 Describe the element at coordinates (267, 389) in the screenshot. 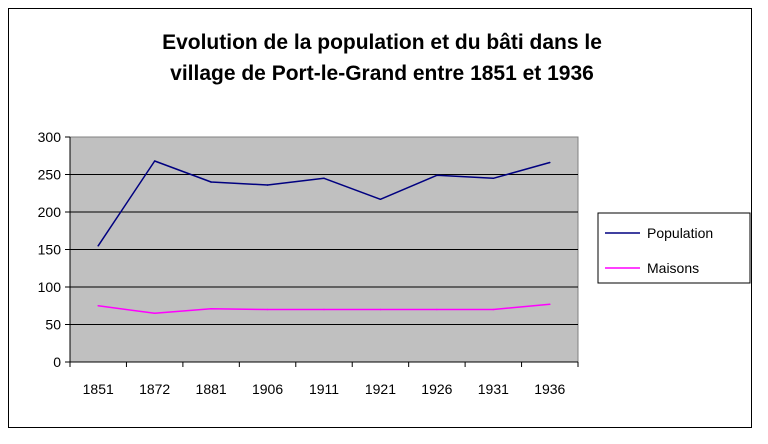

I see `x-tick-label-1906: 1906` at that location.